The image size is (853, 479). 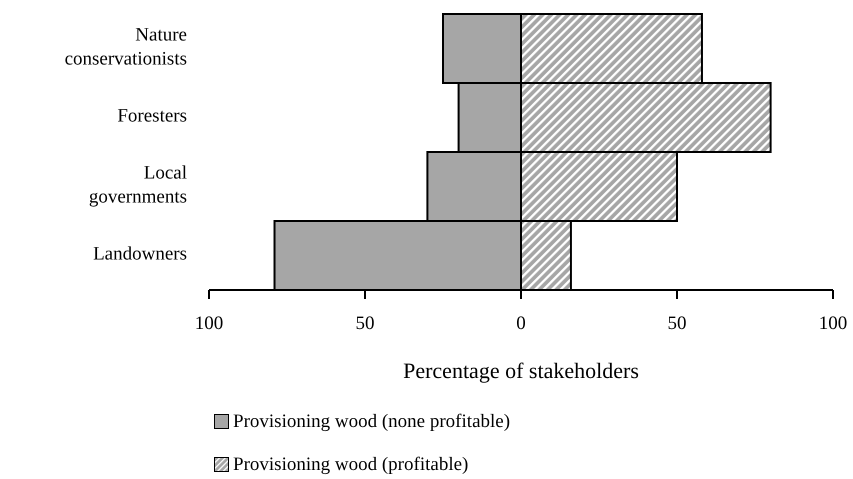 I want to click on legend-label: Provisioning wood (profitable), so click(x=350, y=465).